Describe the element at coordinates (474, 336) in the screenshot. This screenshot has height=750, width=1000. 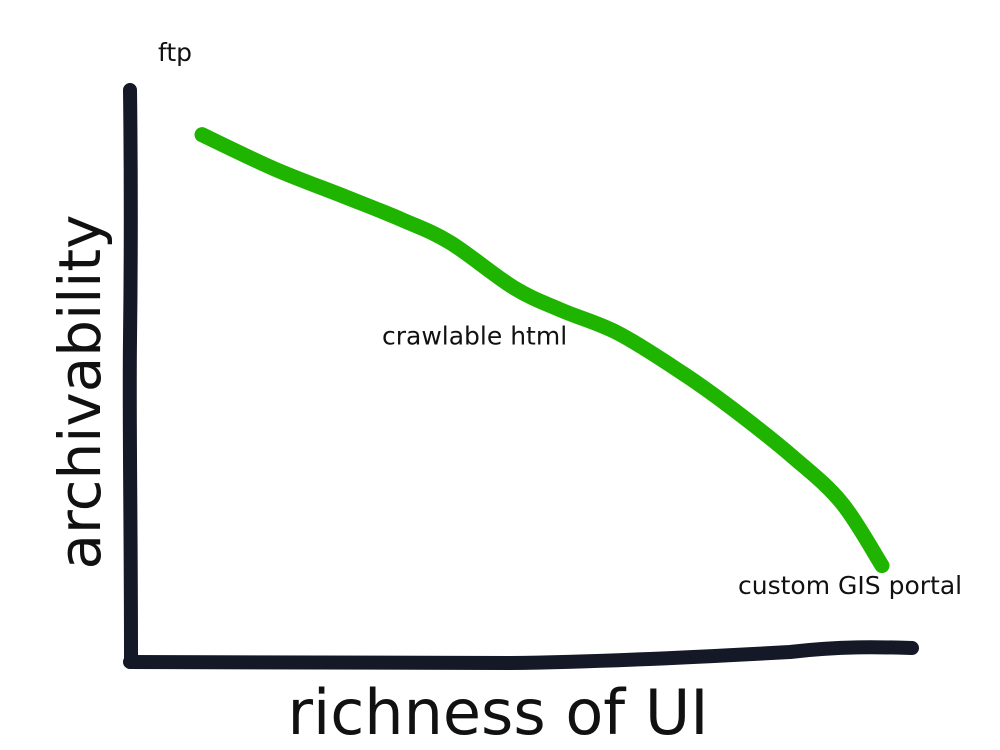
I see `annotation-label: crawlable html` at that location.